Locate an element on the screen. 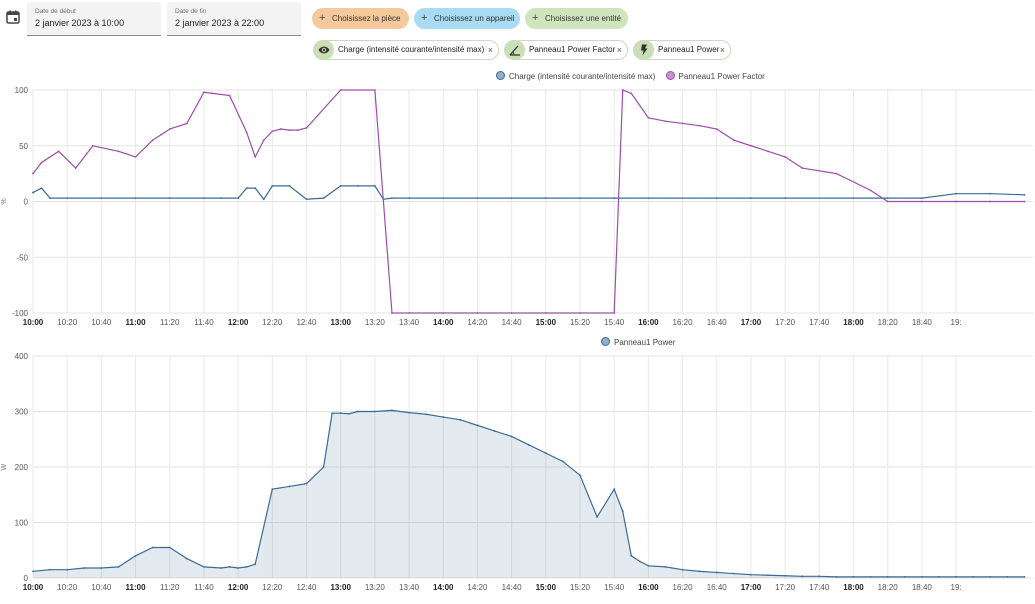 The image size is (1035, 604). choose-area-button: + Choisissez la pièce is located at coordinates (360, 18).